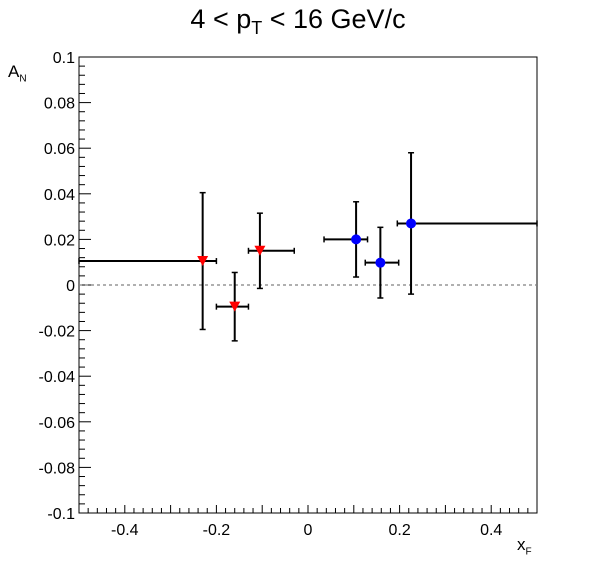 Image resolution: width=596 pixels, height=572 pixels. I want to click on x-tick-label: 0, so click(308, 530).